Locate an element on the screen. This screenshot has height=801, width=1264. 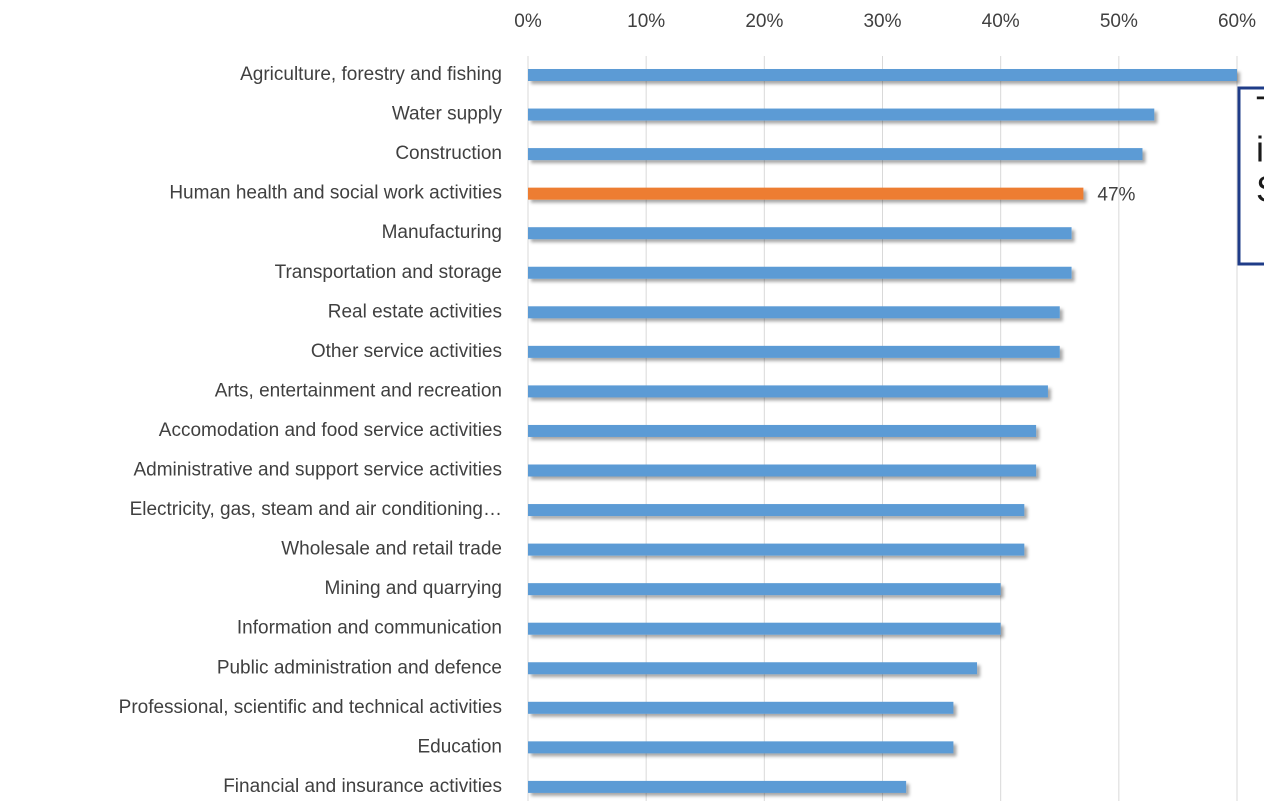
annotation: TiS is located at coordinates (1260, 149).